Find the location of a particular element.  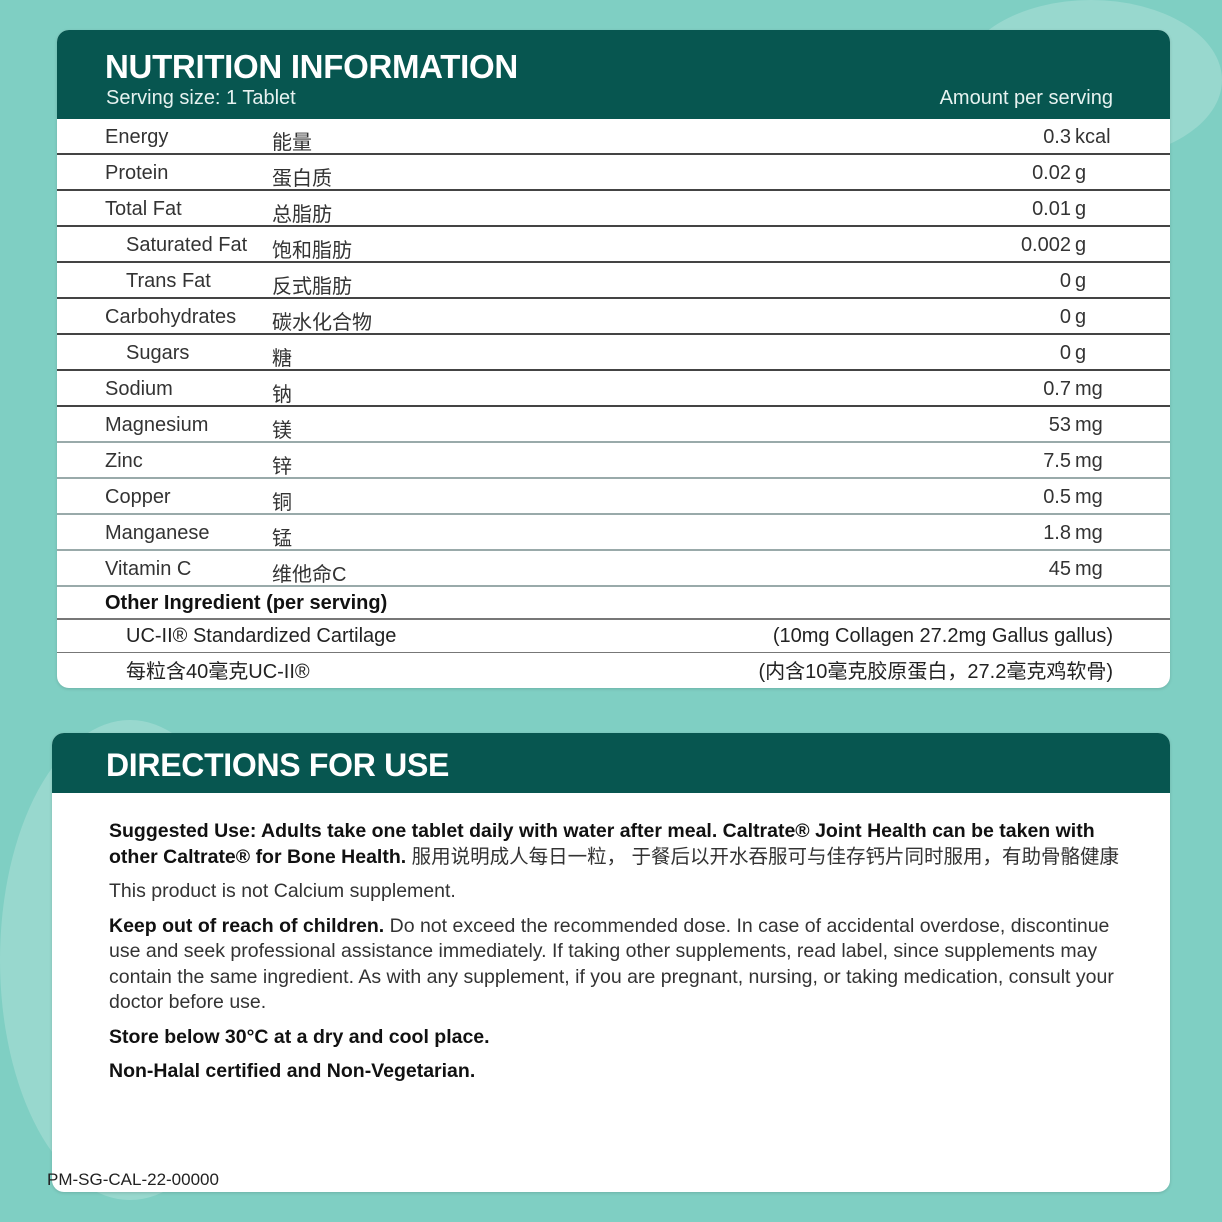

nutrient-name: Protein is located at coordinates (137, 173).